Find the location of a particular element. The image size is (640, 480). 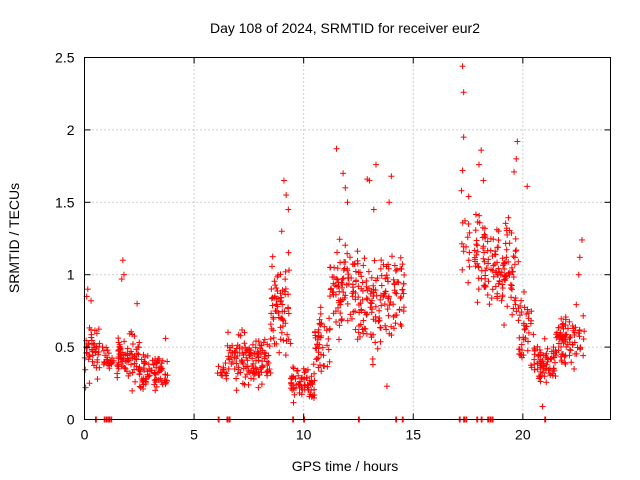

y-tick-label: 1 is located at coordinates (71, 275).